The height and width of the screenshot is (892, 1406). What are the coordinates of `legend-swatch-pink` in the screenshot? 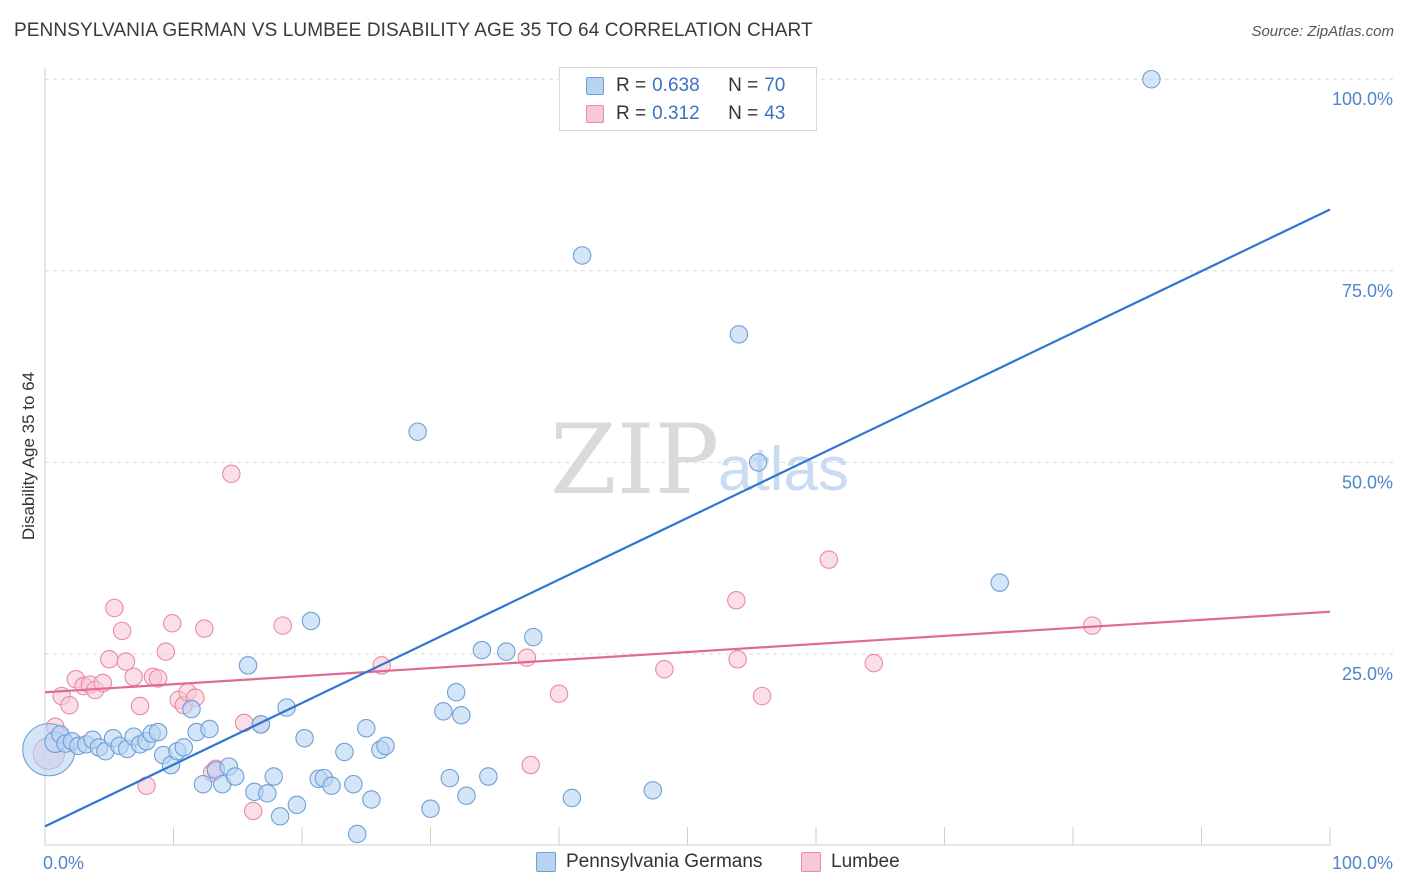 It's located at (595, 114).